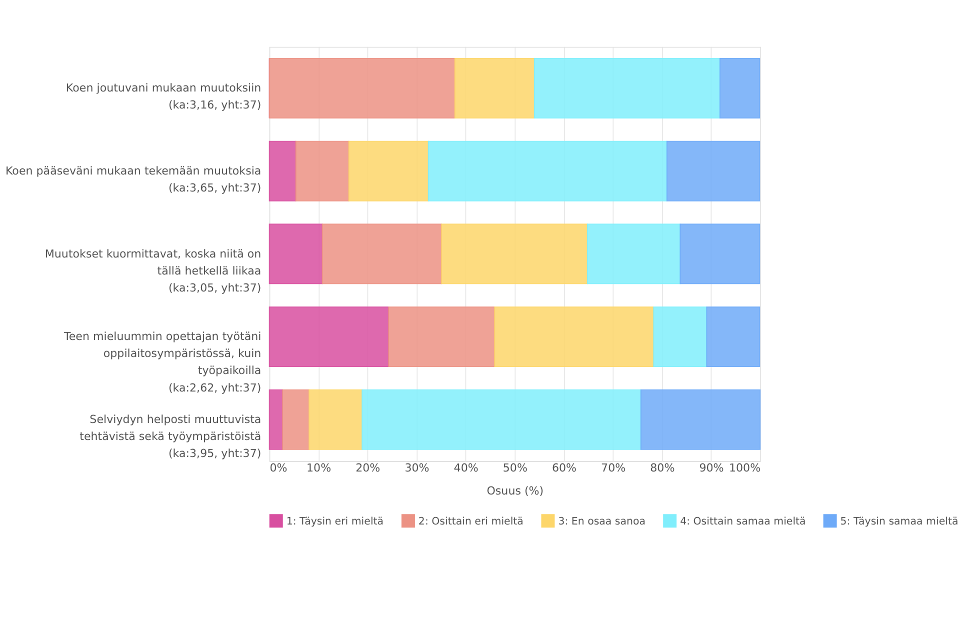 The height and width of the screenshot is (618, 963). I want to click on x-tick-label: 20%, so click(368, 468).